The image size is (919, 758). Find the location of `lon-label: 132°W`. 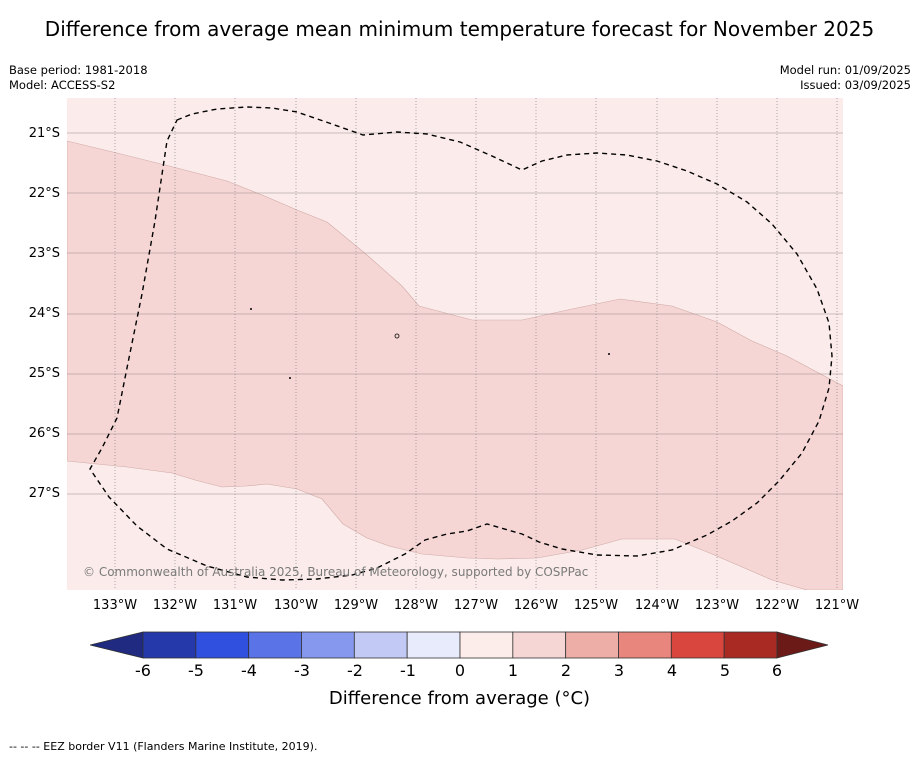

lon-label: 132°W is located at coordinates (175, 605).